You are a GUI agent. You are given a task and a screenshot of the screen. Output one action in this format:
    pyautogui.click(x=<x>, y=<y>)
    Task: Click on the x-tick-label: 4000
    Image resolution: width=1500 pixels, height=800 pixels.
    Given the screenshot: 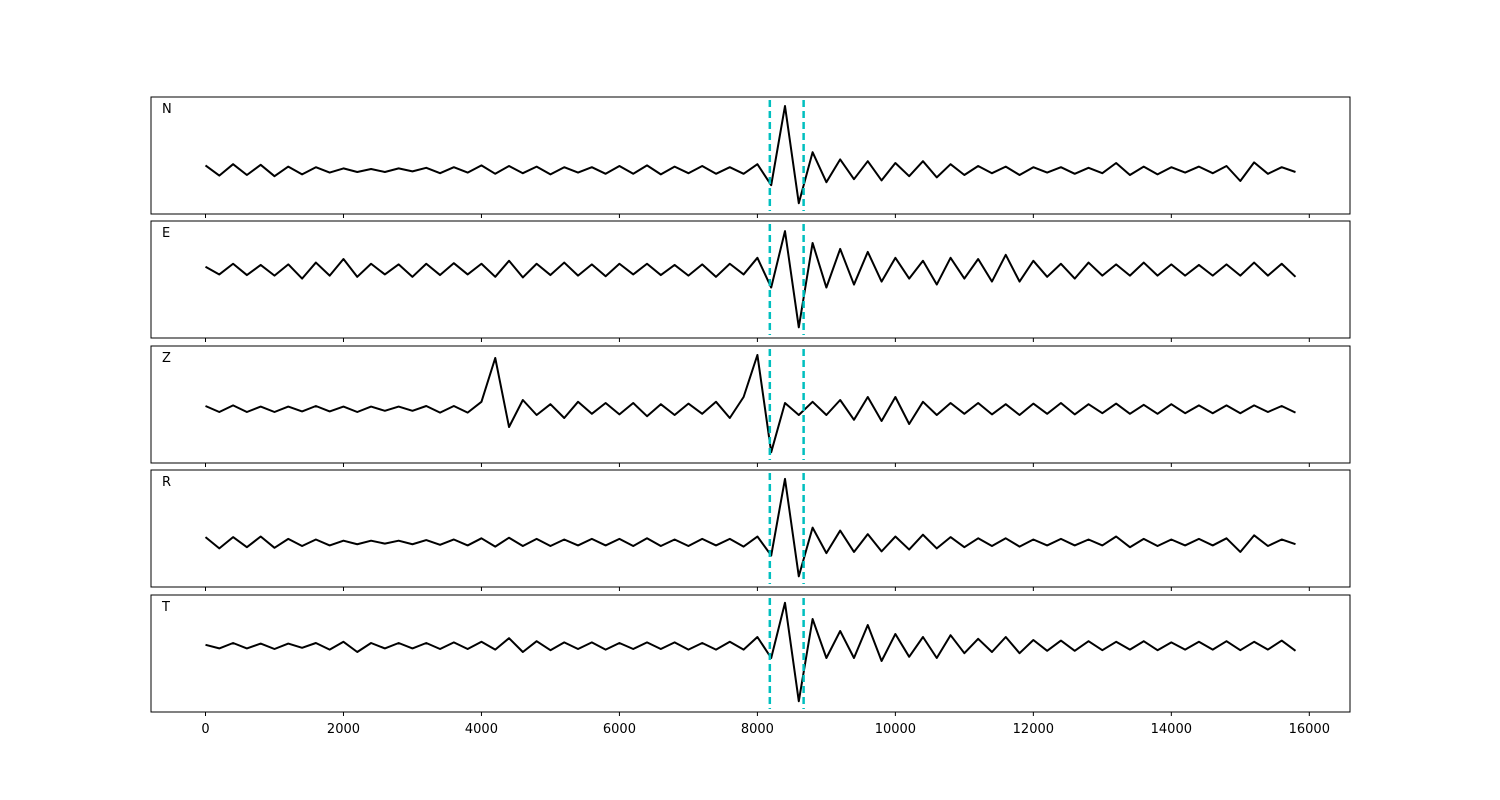 What is the action you would take?
    pyautogui.click(x=481, y=729)
    